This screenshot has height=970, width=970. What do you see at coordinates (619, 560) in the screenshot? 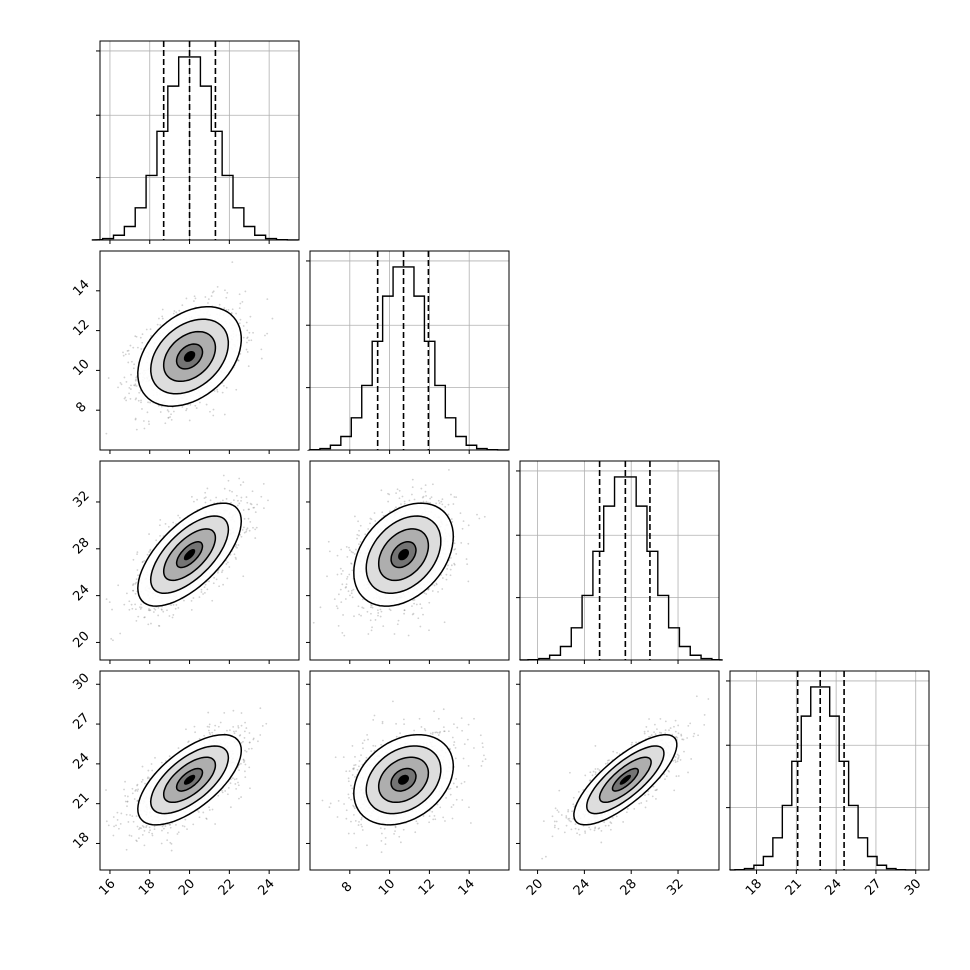
I see `histogram-panel` at bounding box center [619, 560].